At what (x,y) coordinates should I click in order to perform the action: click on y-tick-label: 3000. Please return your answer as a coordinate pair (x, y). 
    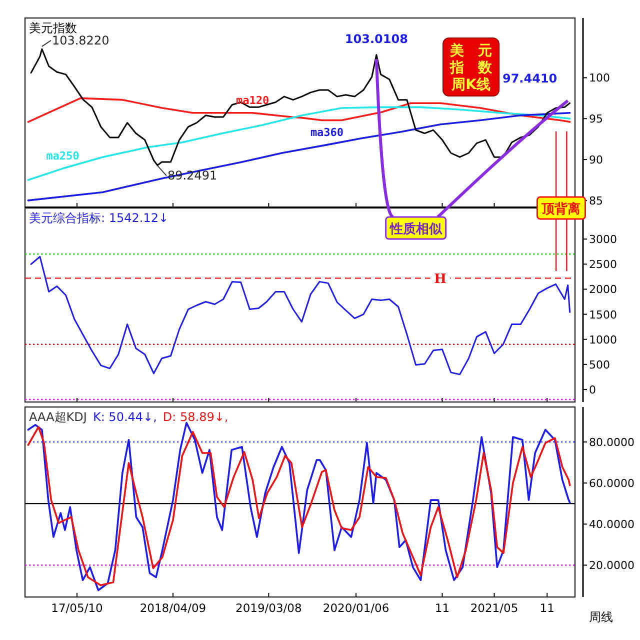
    Looking at the image, I should click on (603, 239).